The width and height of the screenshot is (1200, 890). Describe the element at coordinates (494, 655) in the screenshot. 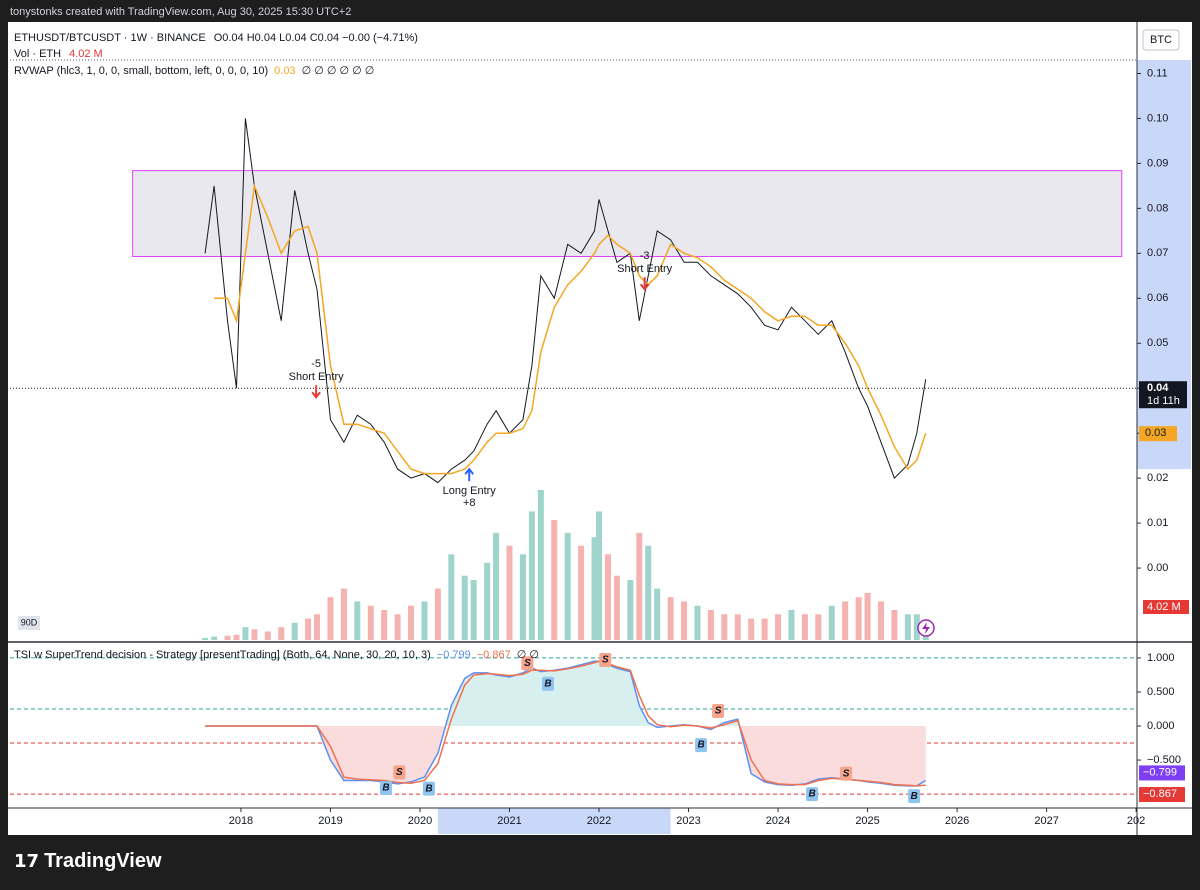

I see `osc-value-2: −0.867` at that location.